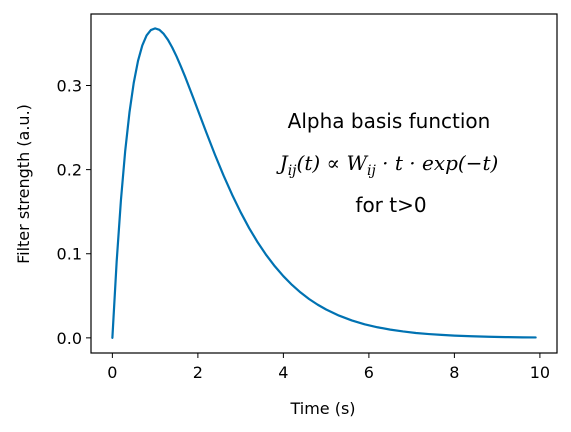 The image size is (571, 432). I want to click on formula-w-sub: ij, so click(371, 171).